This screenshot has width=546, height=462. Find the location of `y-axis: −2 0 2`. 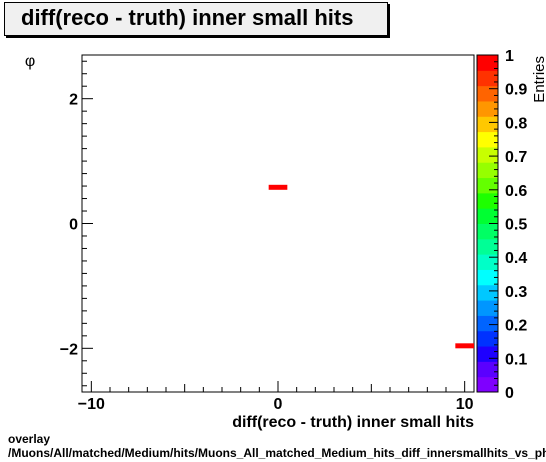

y-axis: −2 0 2 is located at coordinates (76, 223).